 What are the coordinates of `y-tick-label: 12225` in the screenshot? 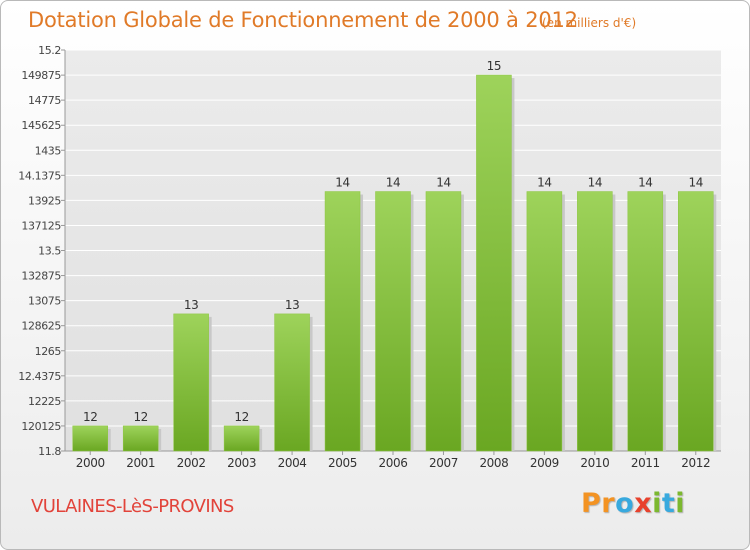 It's located at (44, 401).